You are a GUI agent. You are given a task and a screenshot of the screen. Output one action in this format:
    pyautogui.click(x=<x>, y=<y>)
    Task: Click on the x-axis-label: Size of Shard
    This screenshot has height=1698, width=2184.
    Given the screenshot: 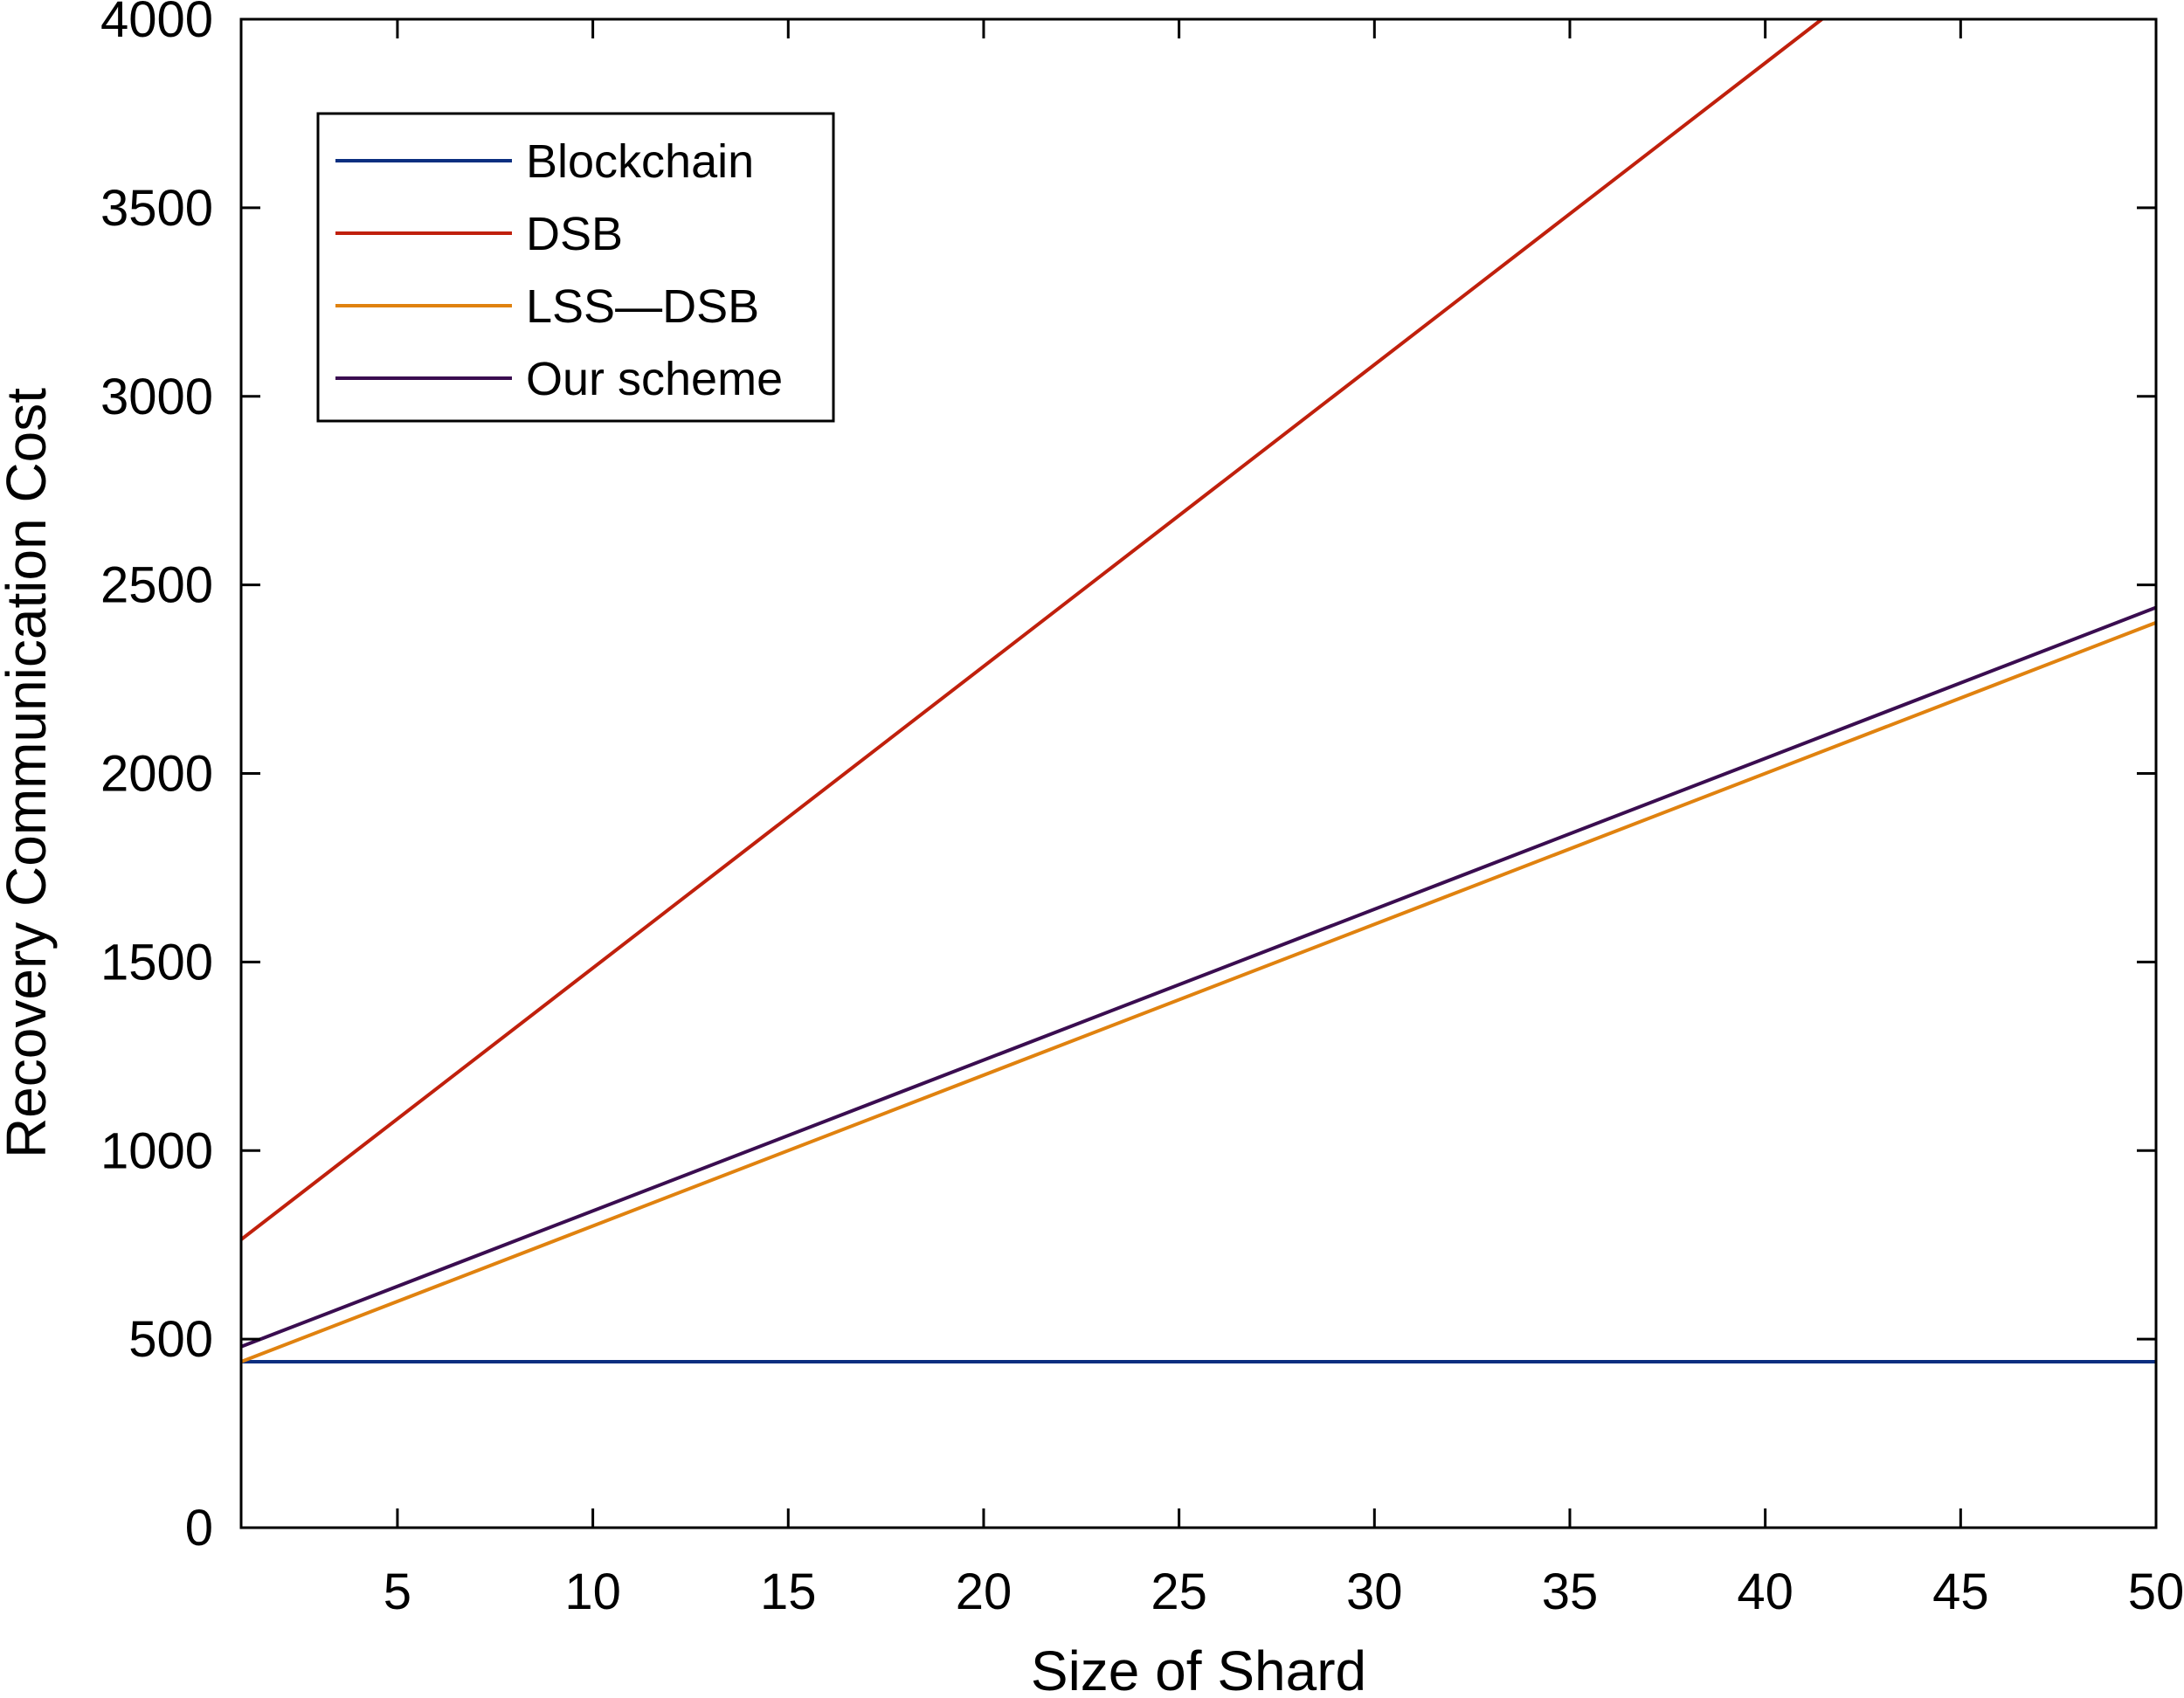 What is the action you would take?
    pyautogui.click(x=1198, y=1668)
    